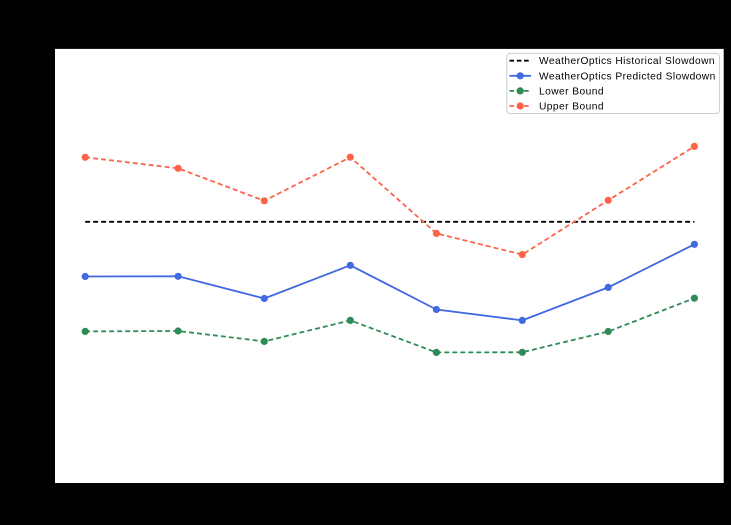  What do you see at coordinates (571, 107) in the screenshot?
I see `svg-text: Upper Bound` at bounding box center [571, 107].